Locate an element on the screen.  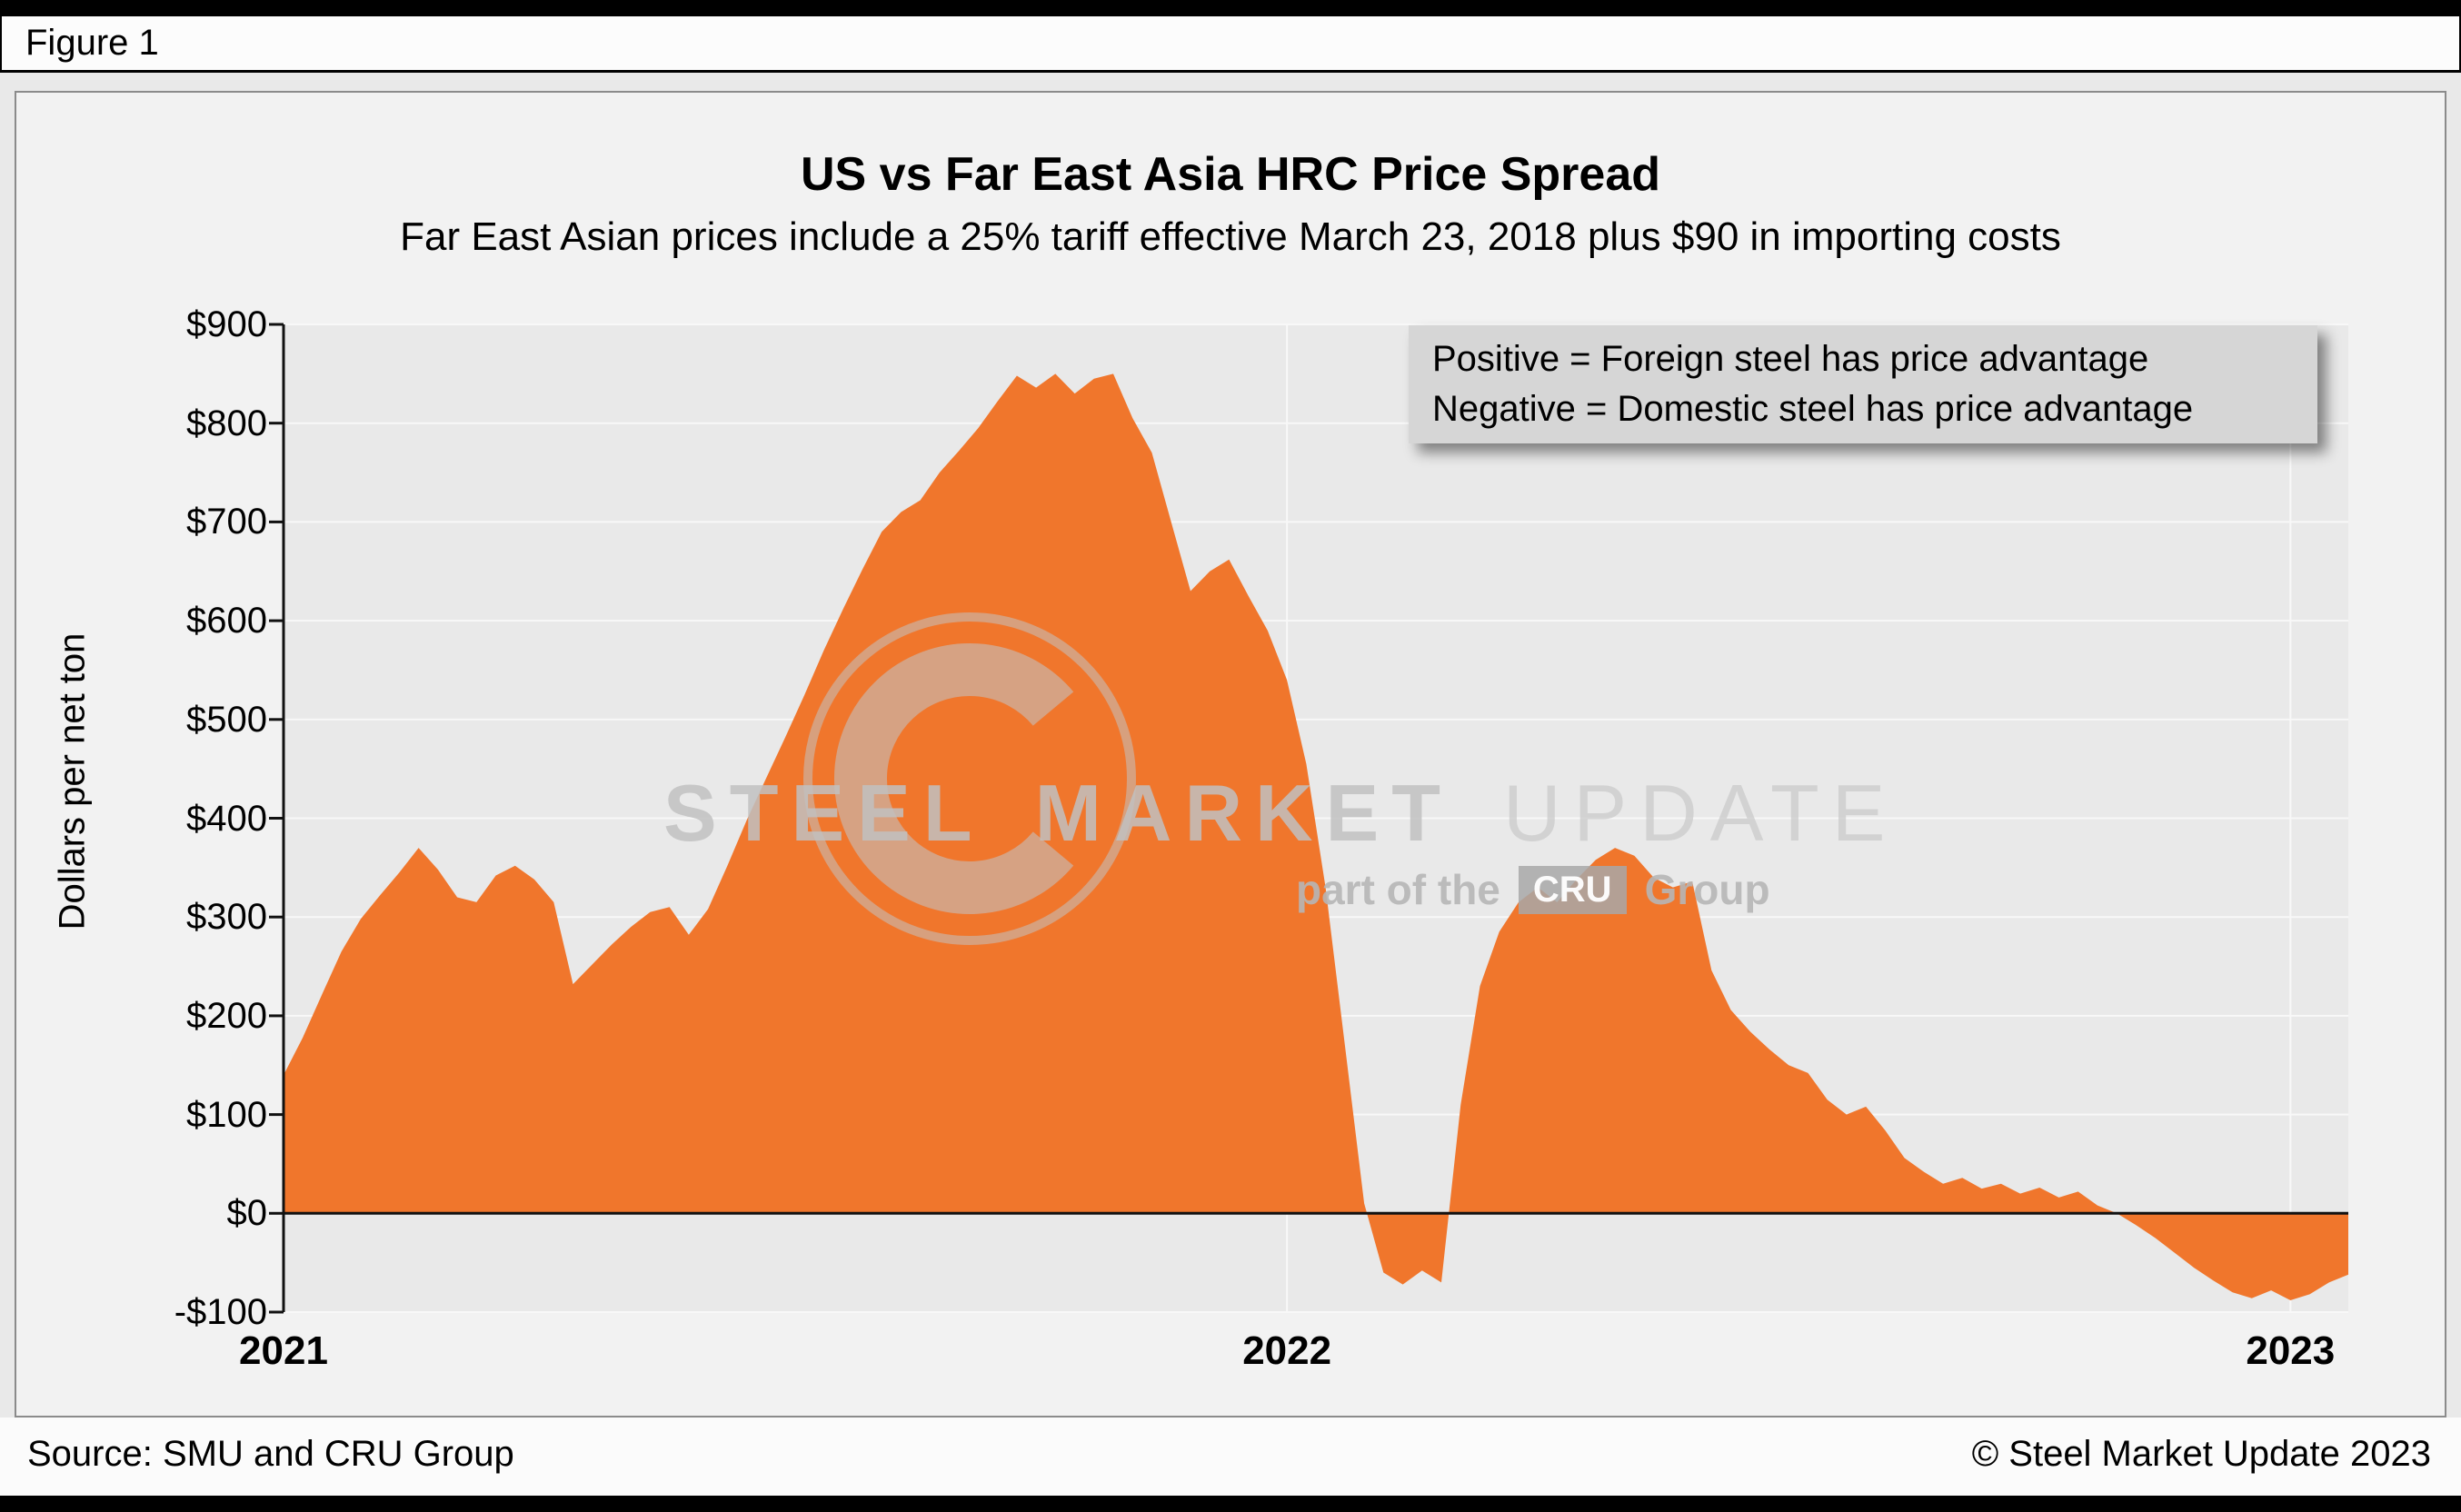
y-tick-label: $100 is located at coordinates (226, 1114).